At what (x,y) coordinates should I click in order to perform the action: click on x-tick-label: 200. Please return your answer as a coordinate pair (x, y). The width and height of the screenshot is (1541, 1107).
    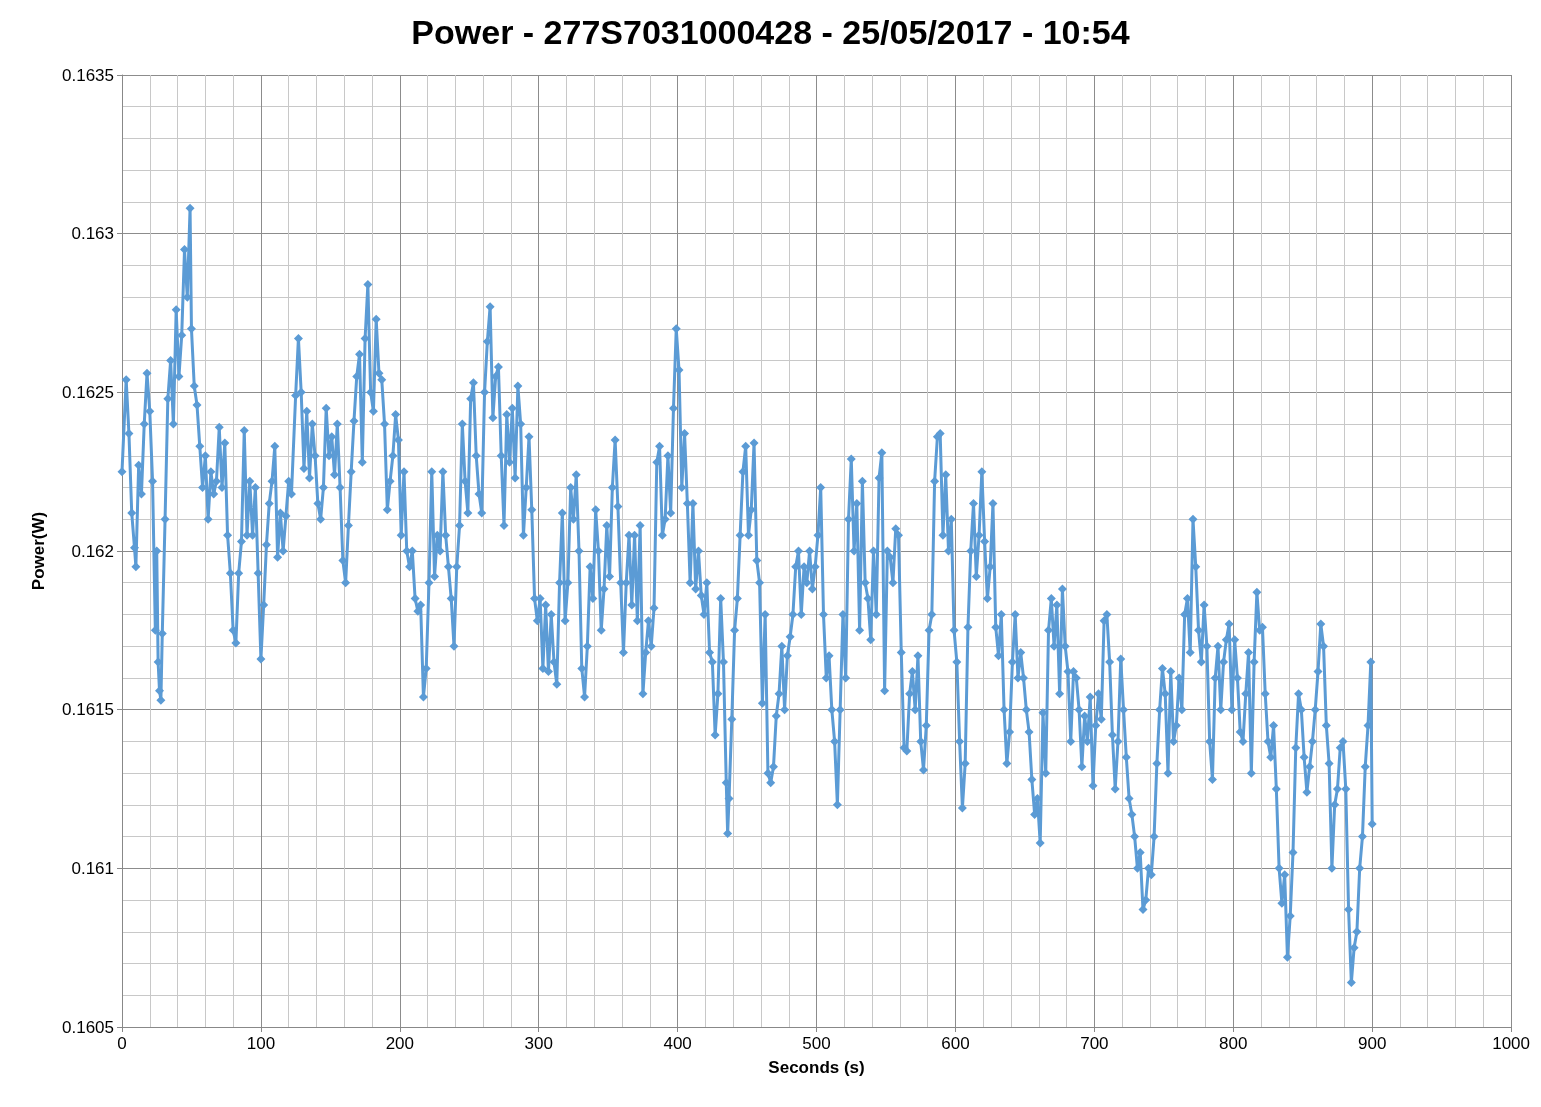
    Looking at the image, I should click on (400, 1043).